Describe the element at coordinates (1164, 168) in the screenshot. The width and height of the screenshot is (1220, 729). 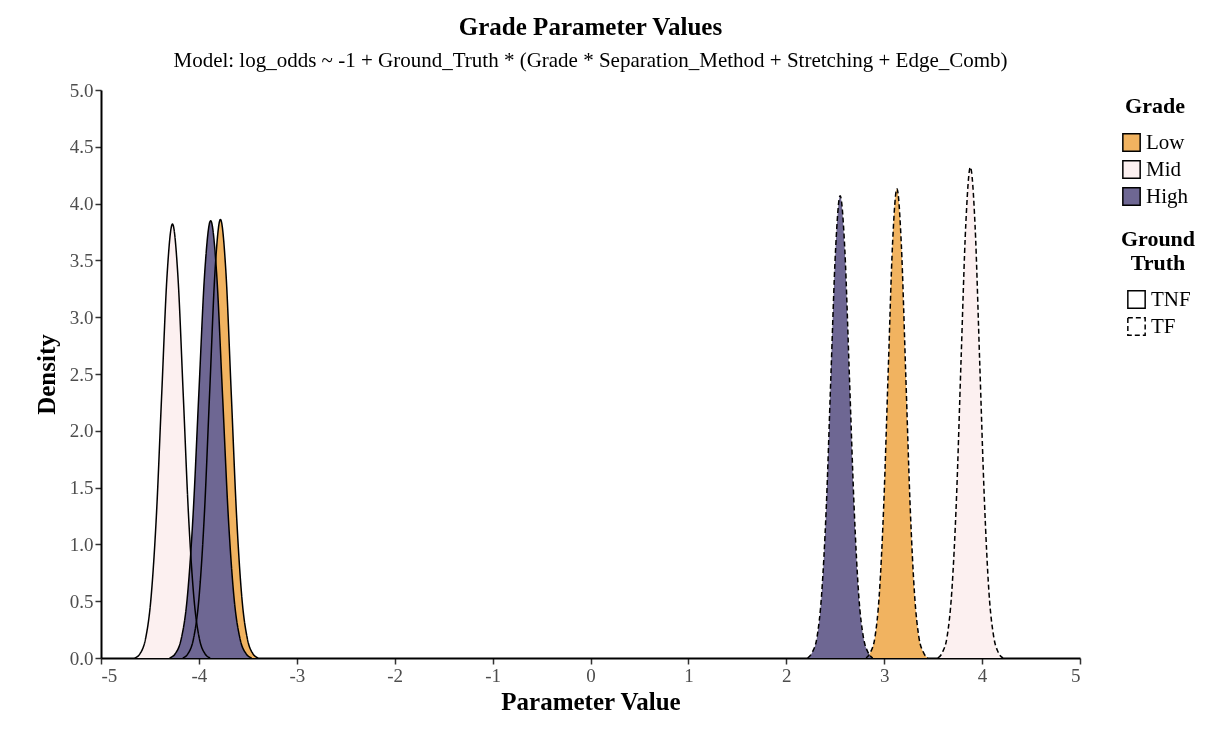
I see `legend-label: Mid` at that location.